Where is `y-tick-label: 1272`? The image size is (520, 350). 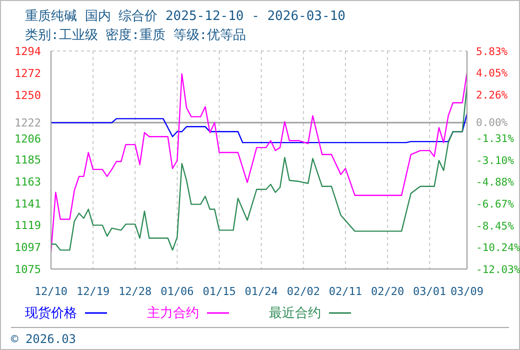 y-tick-label: 1272 is located at coordinates (27, 73).